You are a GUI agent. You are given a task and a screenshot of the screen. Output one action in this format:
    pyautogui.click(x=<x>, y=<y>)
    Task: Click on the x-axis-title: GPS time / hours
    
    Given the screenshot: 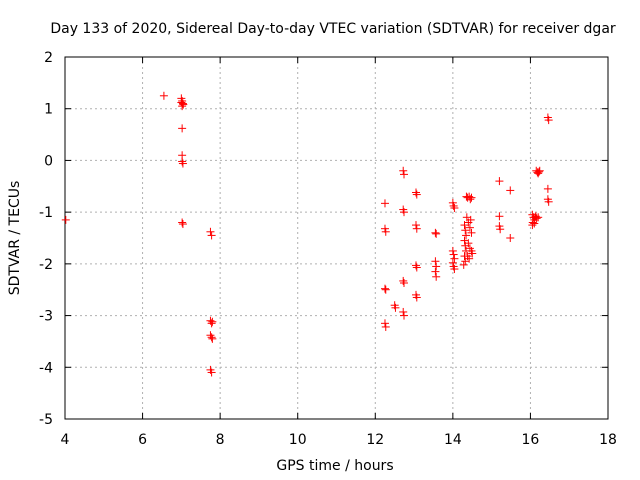 What is the action you would take?
    pyautogui.click(x=334, y=466)
    